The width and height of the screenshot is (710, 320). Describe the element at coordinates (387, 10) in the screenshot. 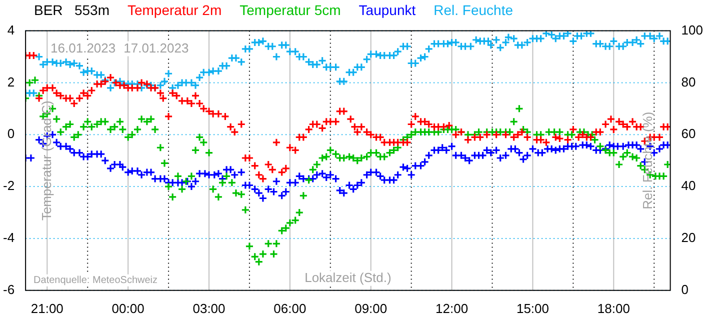

I see `text: Taupunkt` at that location.